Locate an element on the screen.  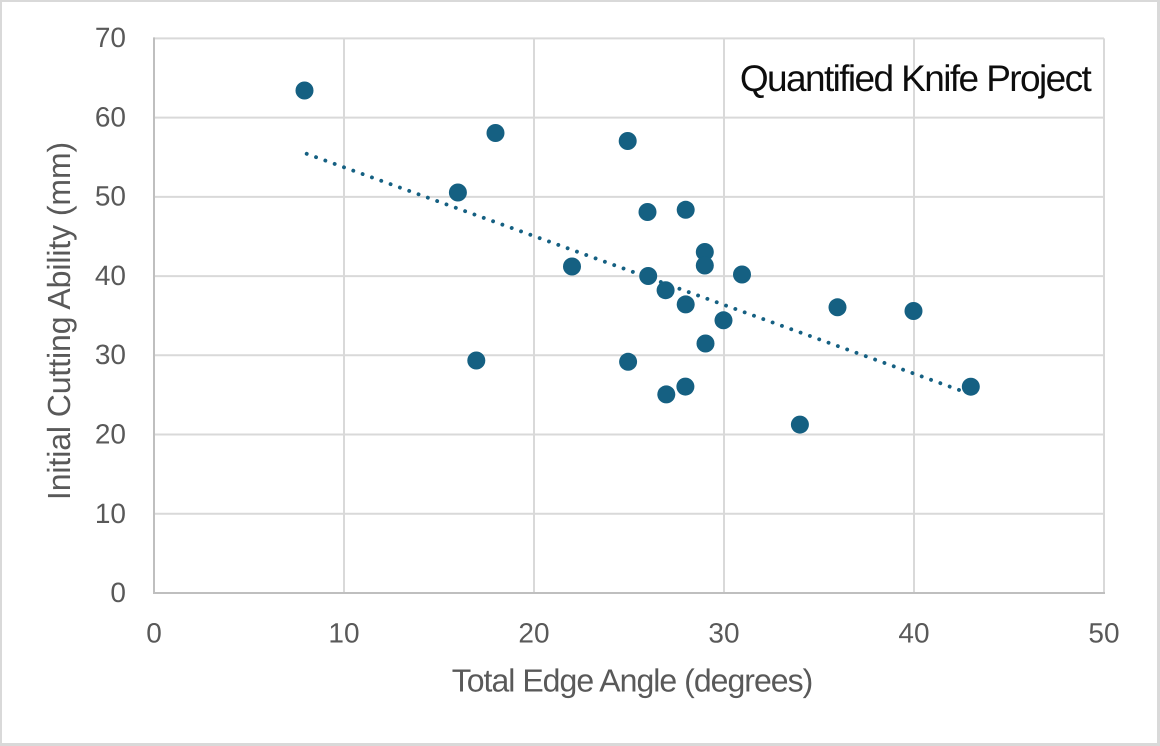
svg-text: Quantified Knife Project is located at coordinates (916, 78).